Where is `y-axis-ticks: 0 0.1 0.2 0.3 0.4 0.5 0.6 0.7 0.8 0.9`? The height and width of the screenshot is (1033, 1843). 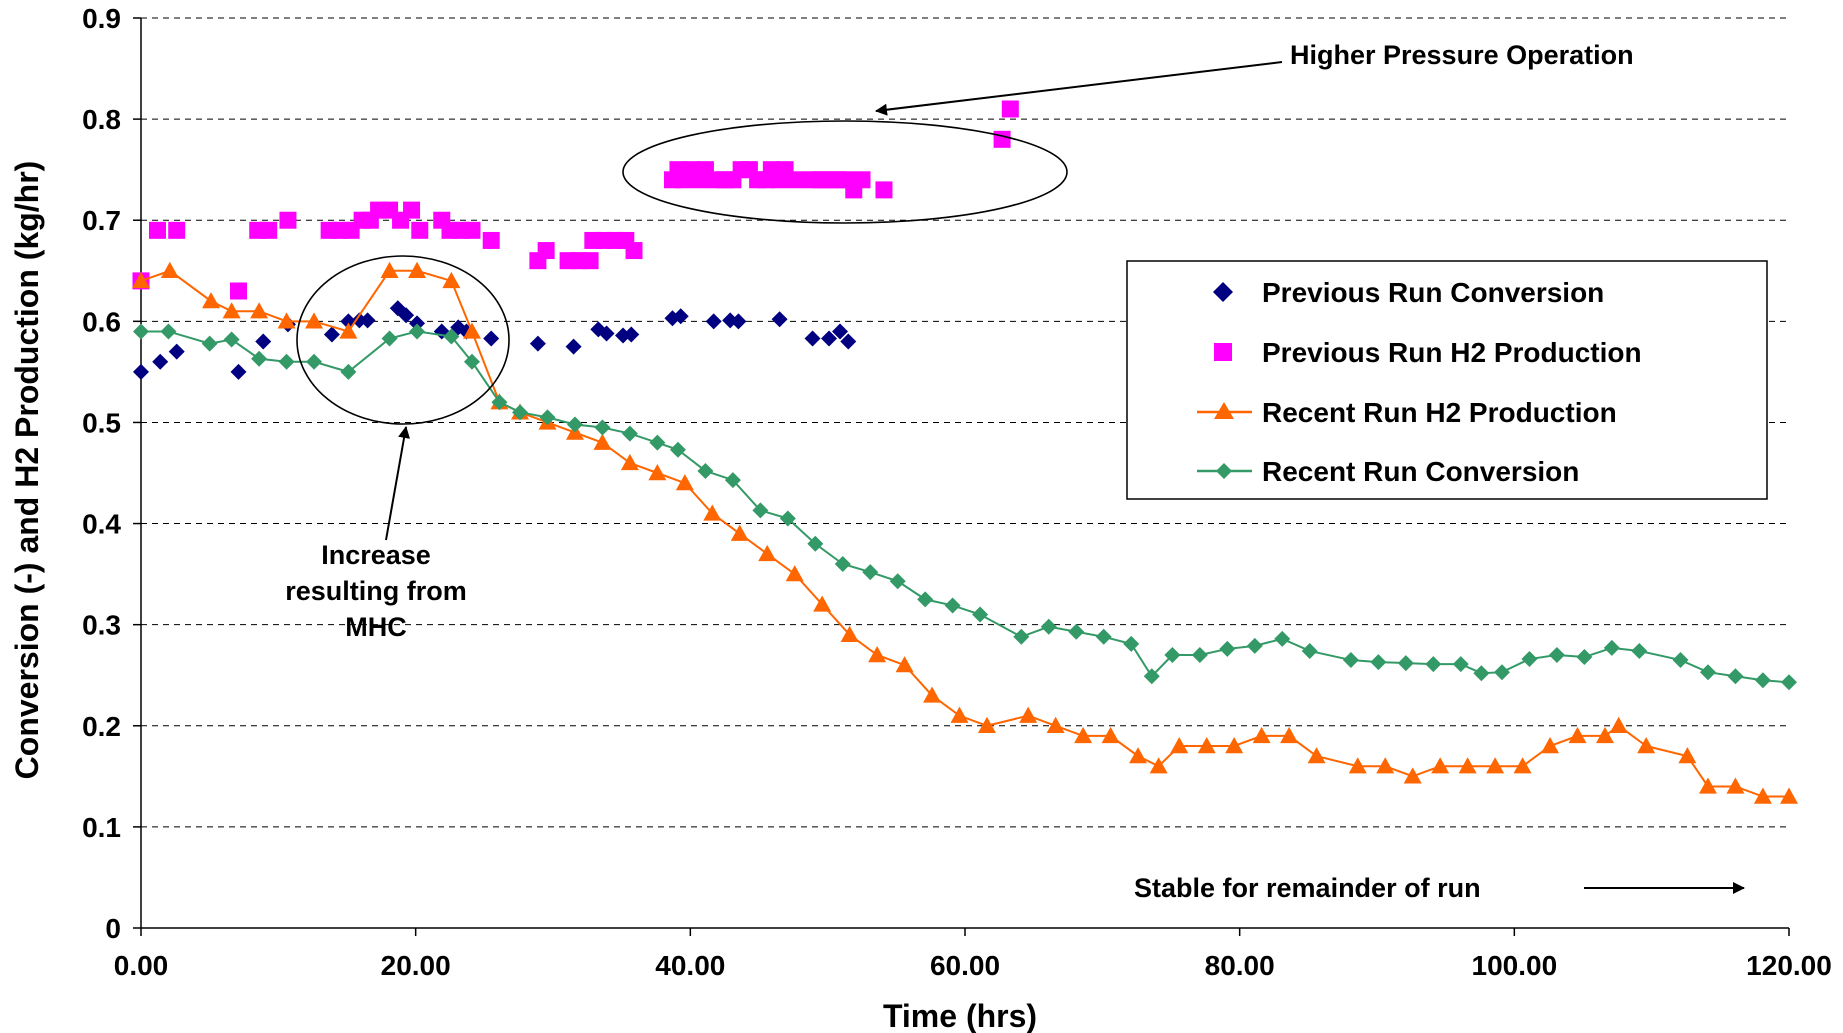 y-axis-ticks: 0 0.1 0.2 0.3 0.4 0.5 0.6 0.7 0.8 0.9 is located at coordinates (111, 473).